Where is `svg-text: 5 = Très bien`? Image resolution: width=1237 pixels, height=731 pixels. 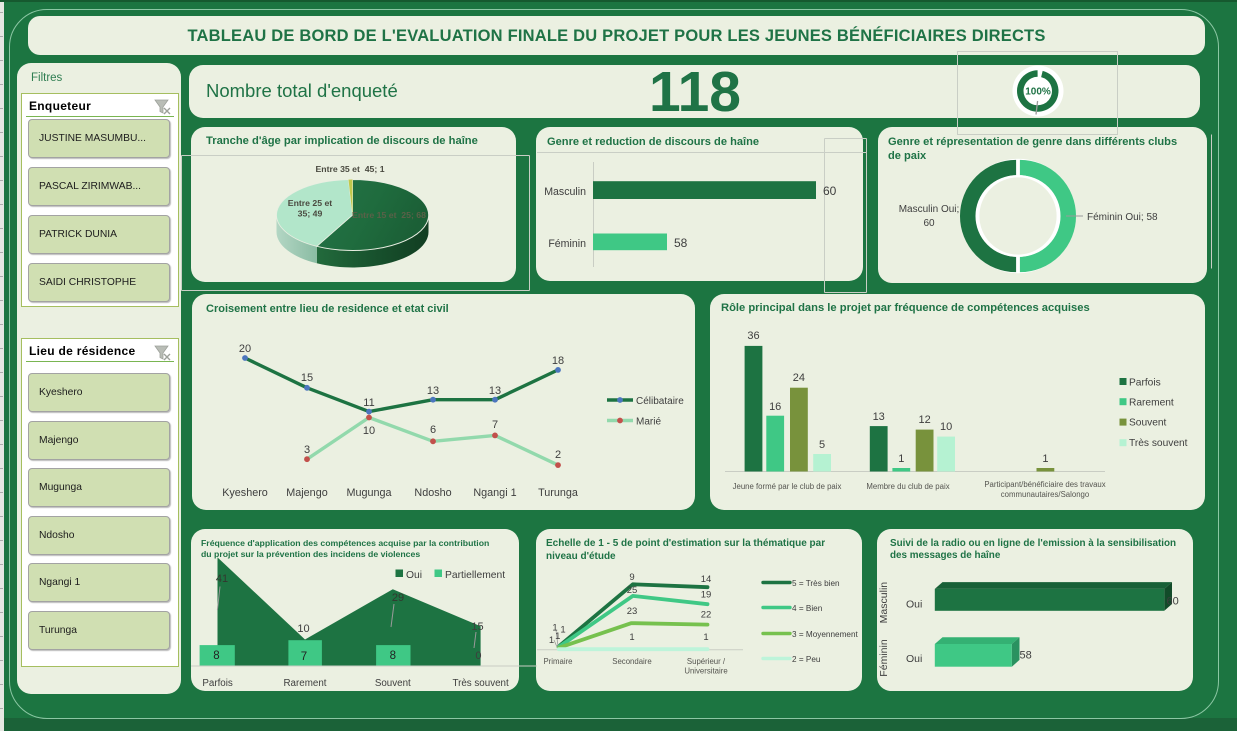 svg-text: 5 = Très bien is located at coordinates (816, 583).